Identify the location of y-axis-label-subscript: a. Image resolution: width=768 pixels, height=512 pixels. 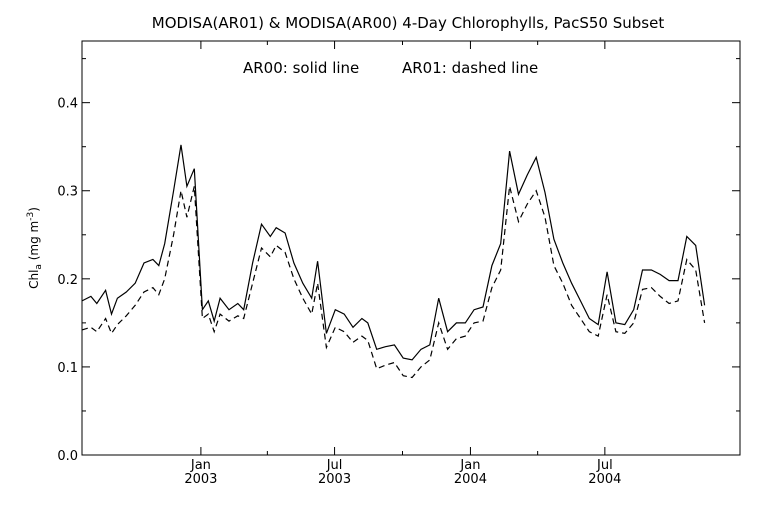
(39, 267).